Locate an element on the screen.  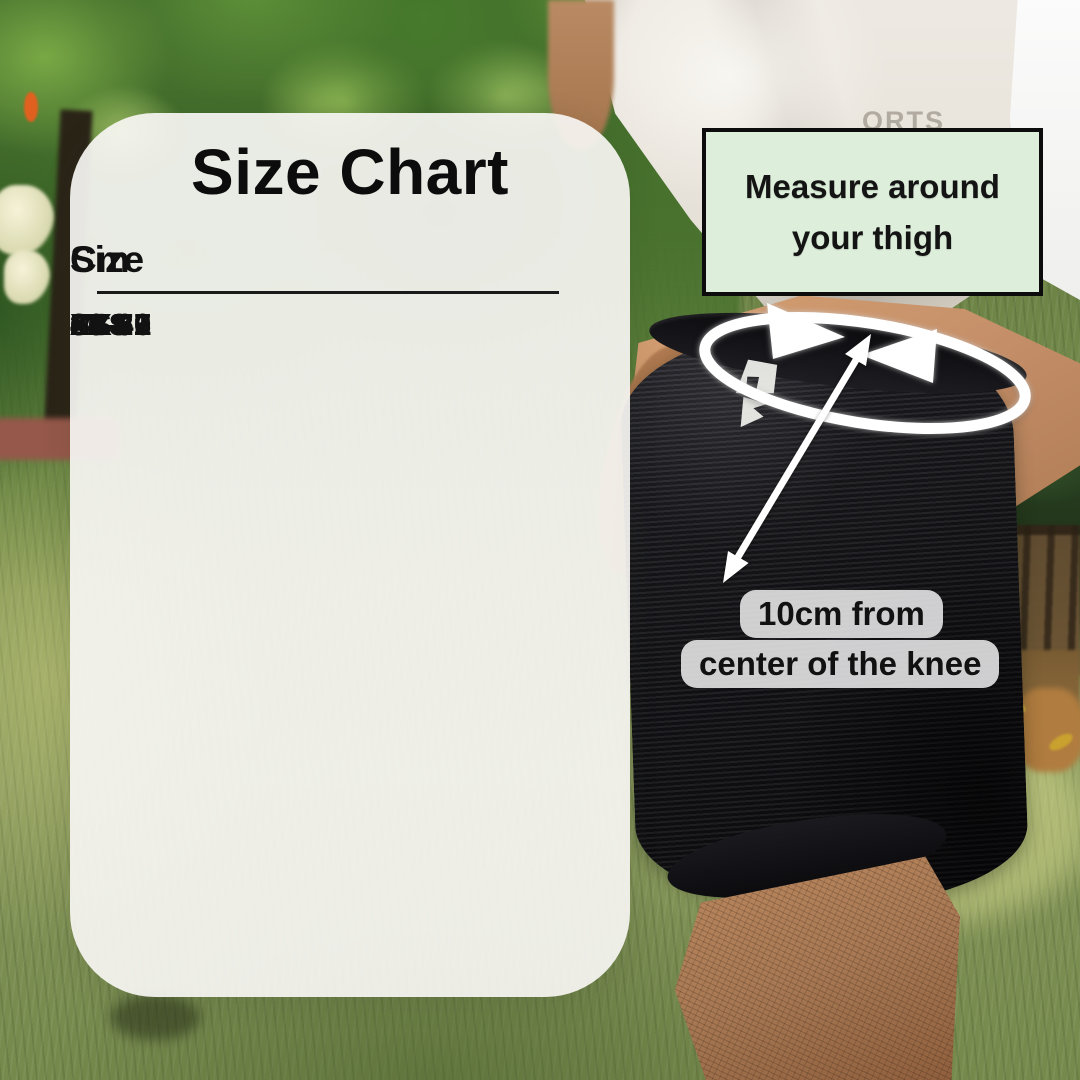
header-divider is located at coordinates (328, 292).